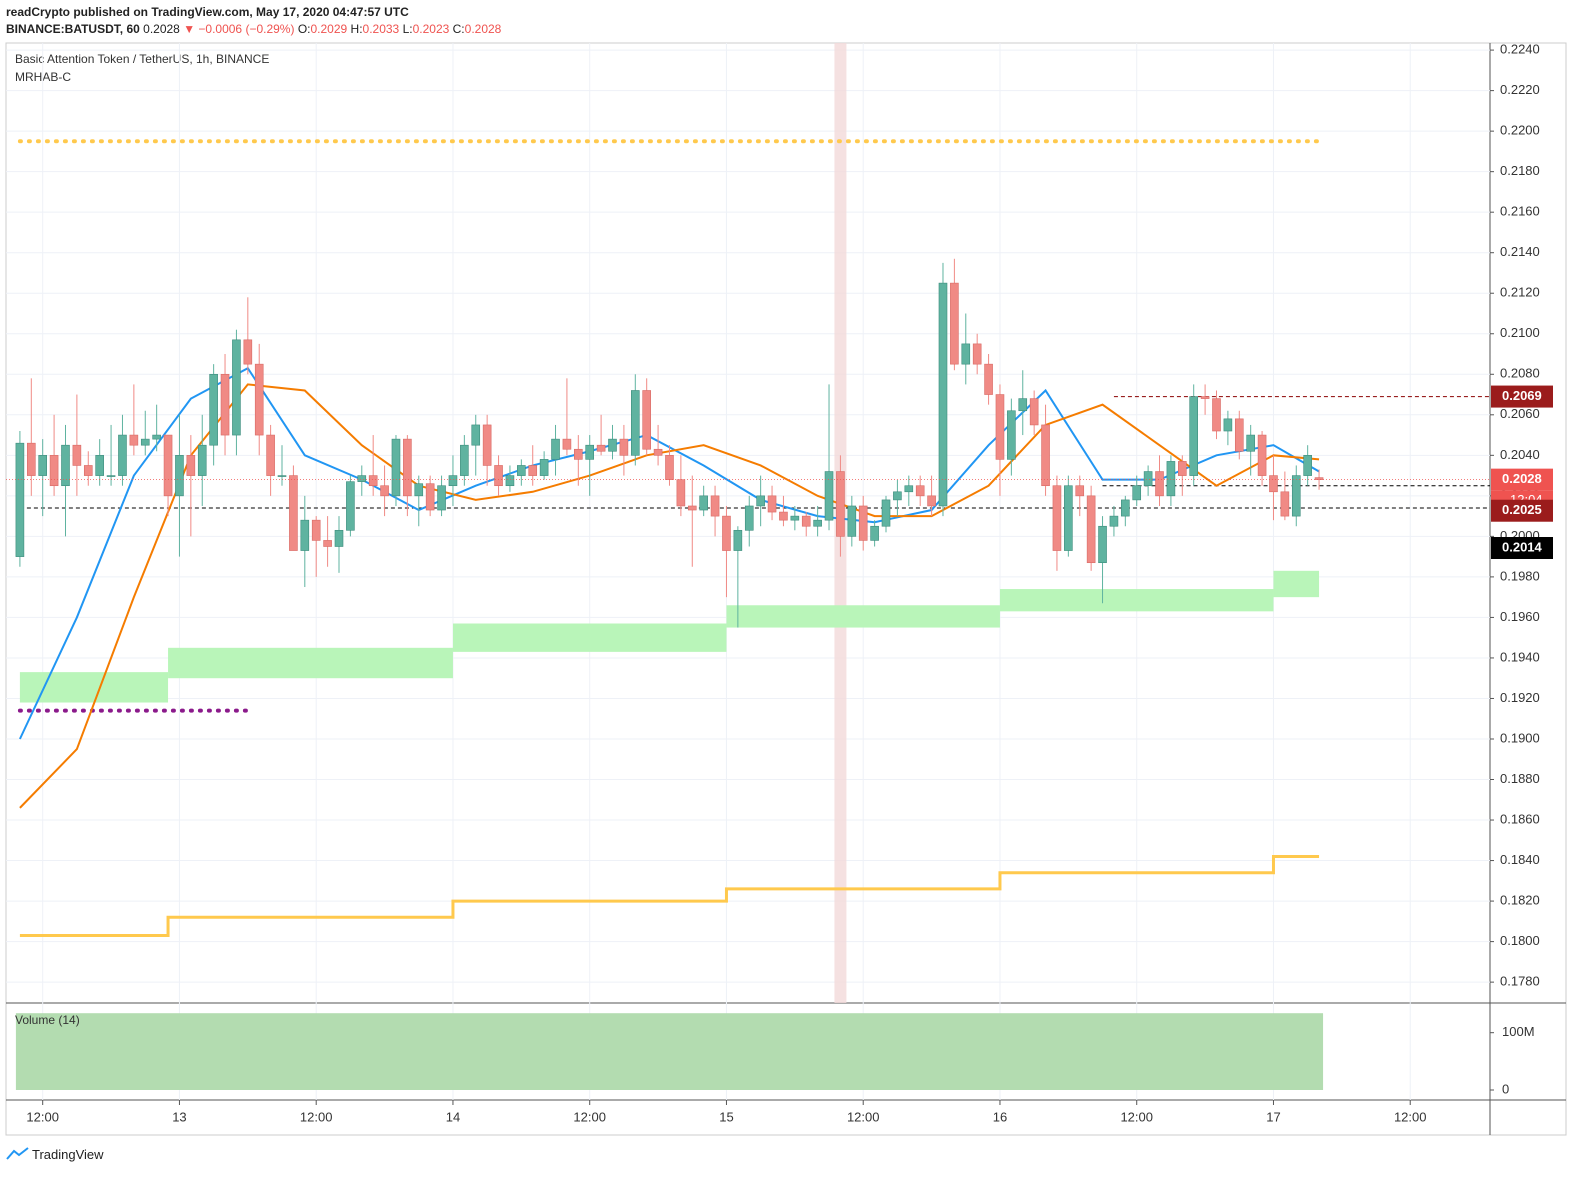 This screenshot has width=1584, height=1184. What do you see at coordinates (73, 29) in the screenshot?
I see `symbol: BINANCE:BATUSDT, 60` at bounding box center [73, 29].